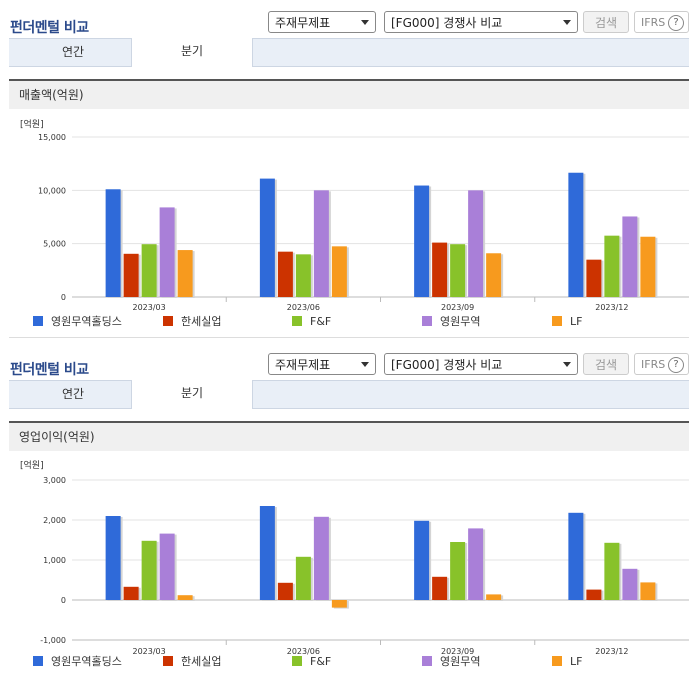  What do you see at coordinates (653, 22) in the screenshot?
I see `ifrs-label: IFRS` at bounding box center [653, 22].